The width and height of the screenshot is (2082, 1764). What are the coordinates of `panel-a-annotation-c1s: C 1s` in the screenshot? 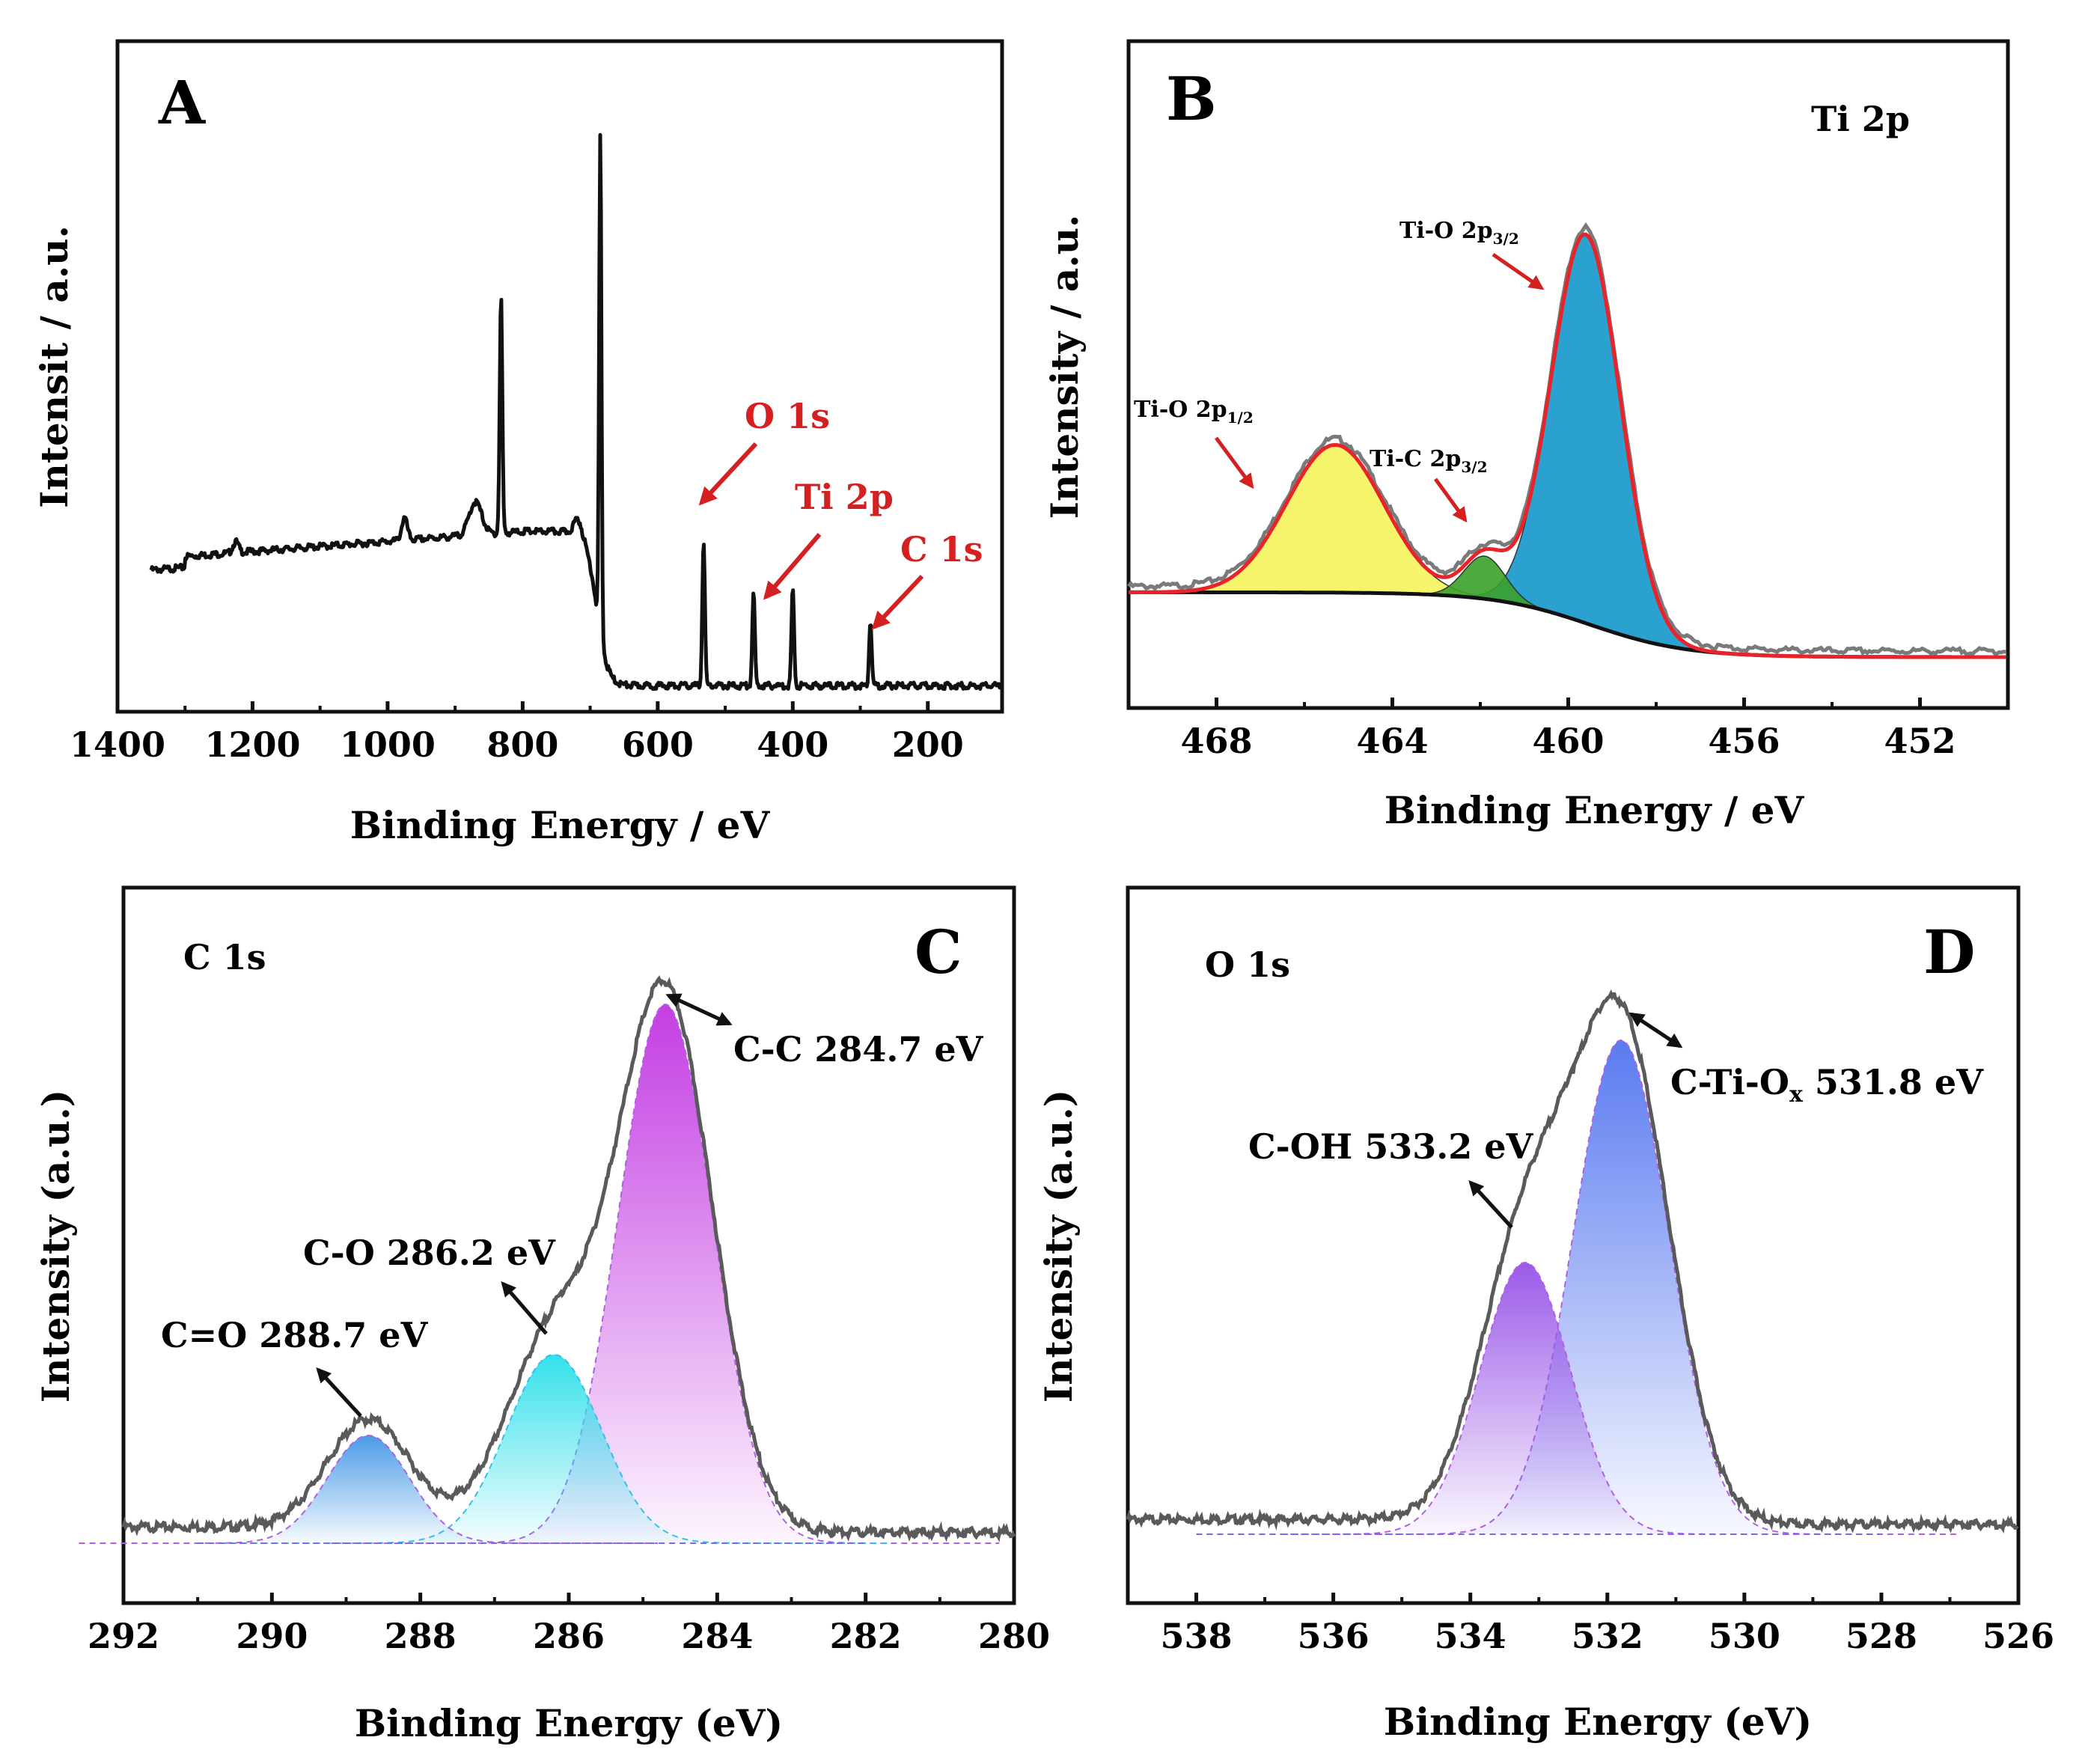 It's located at (941, 549).